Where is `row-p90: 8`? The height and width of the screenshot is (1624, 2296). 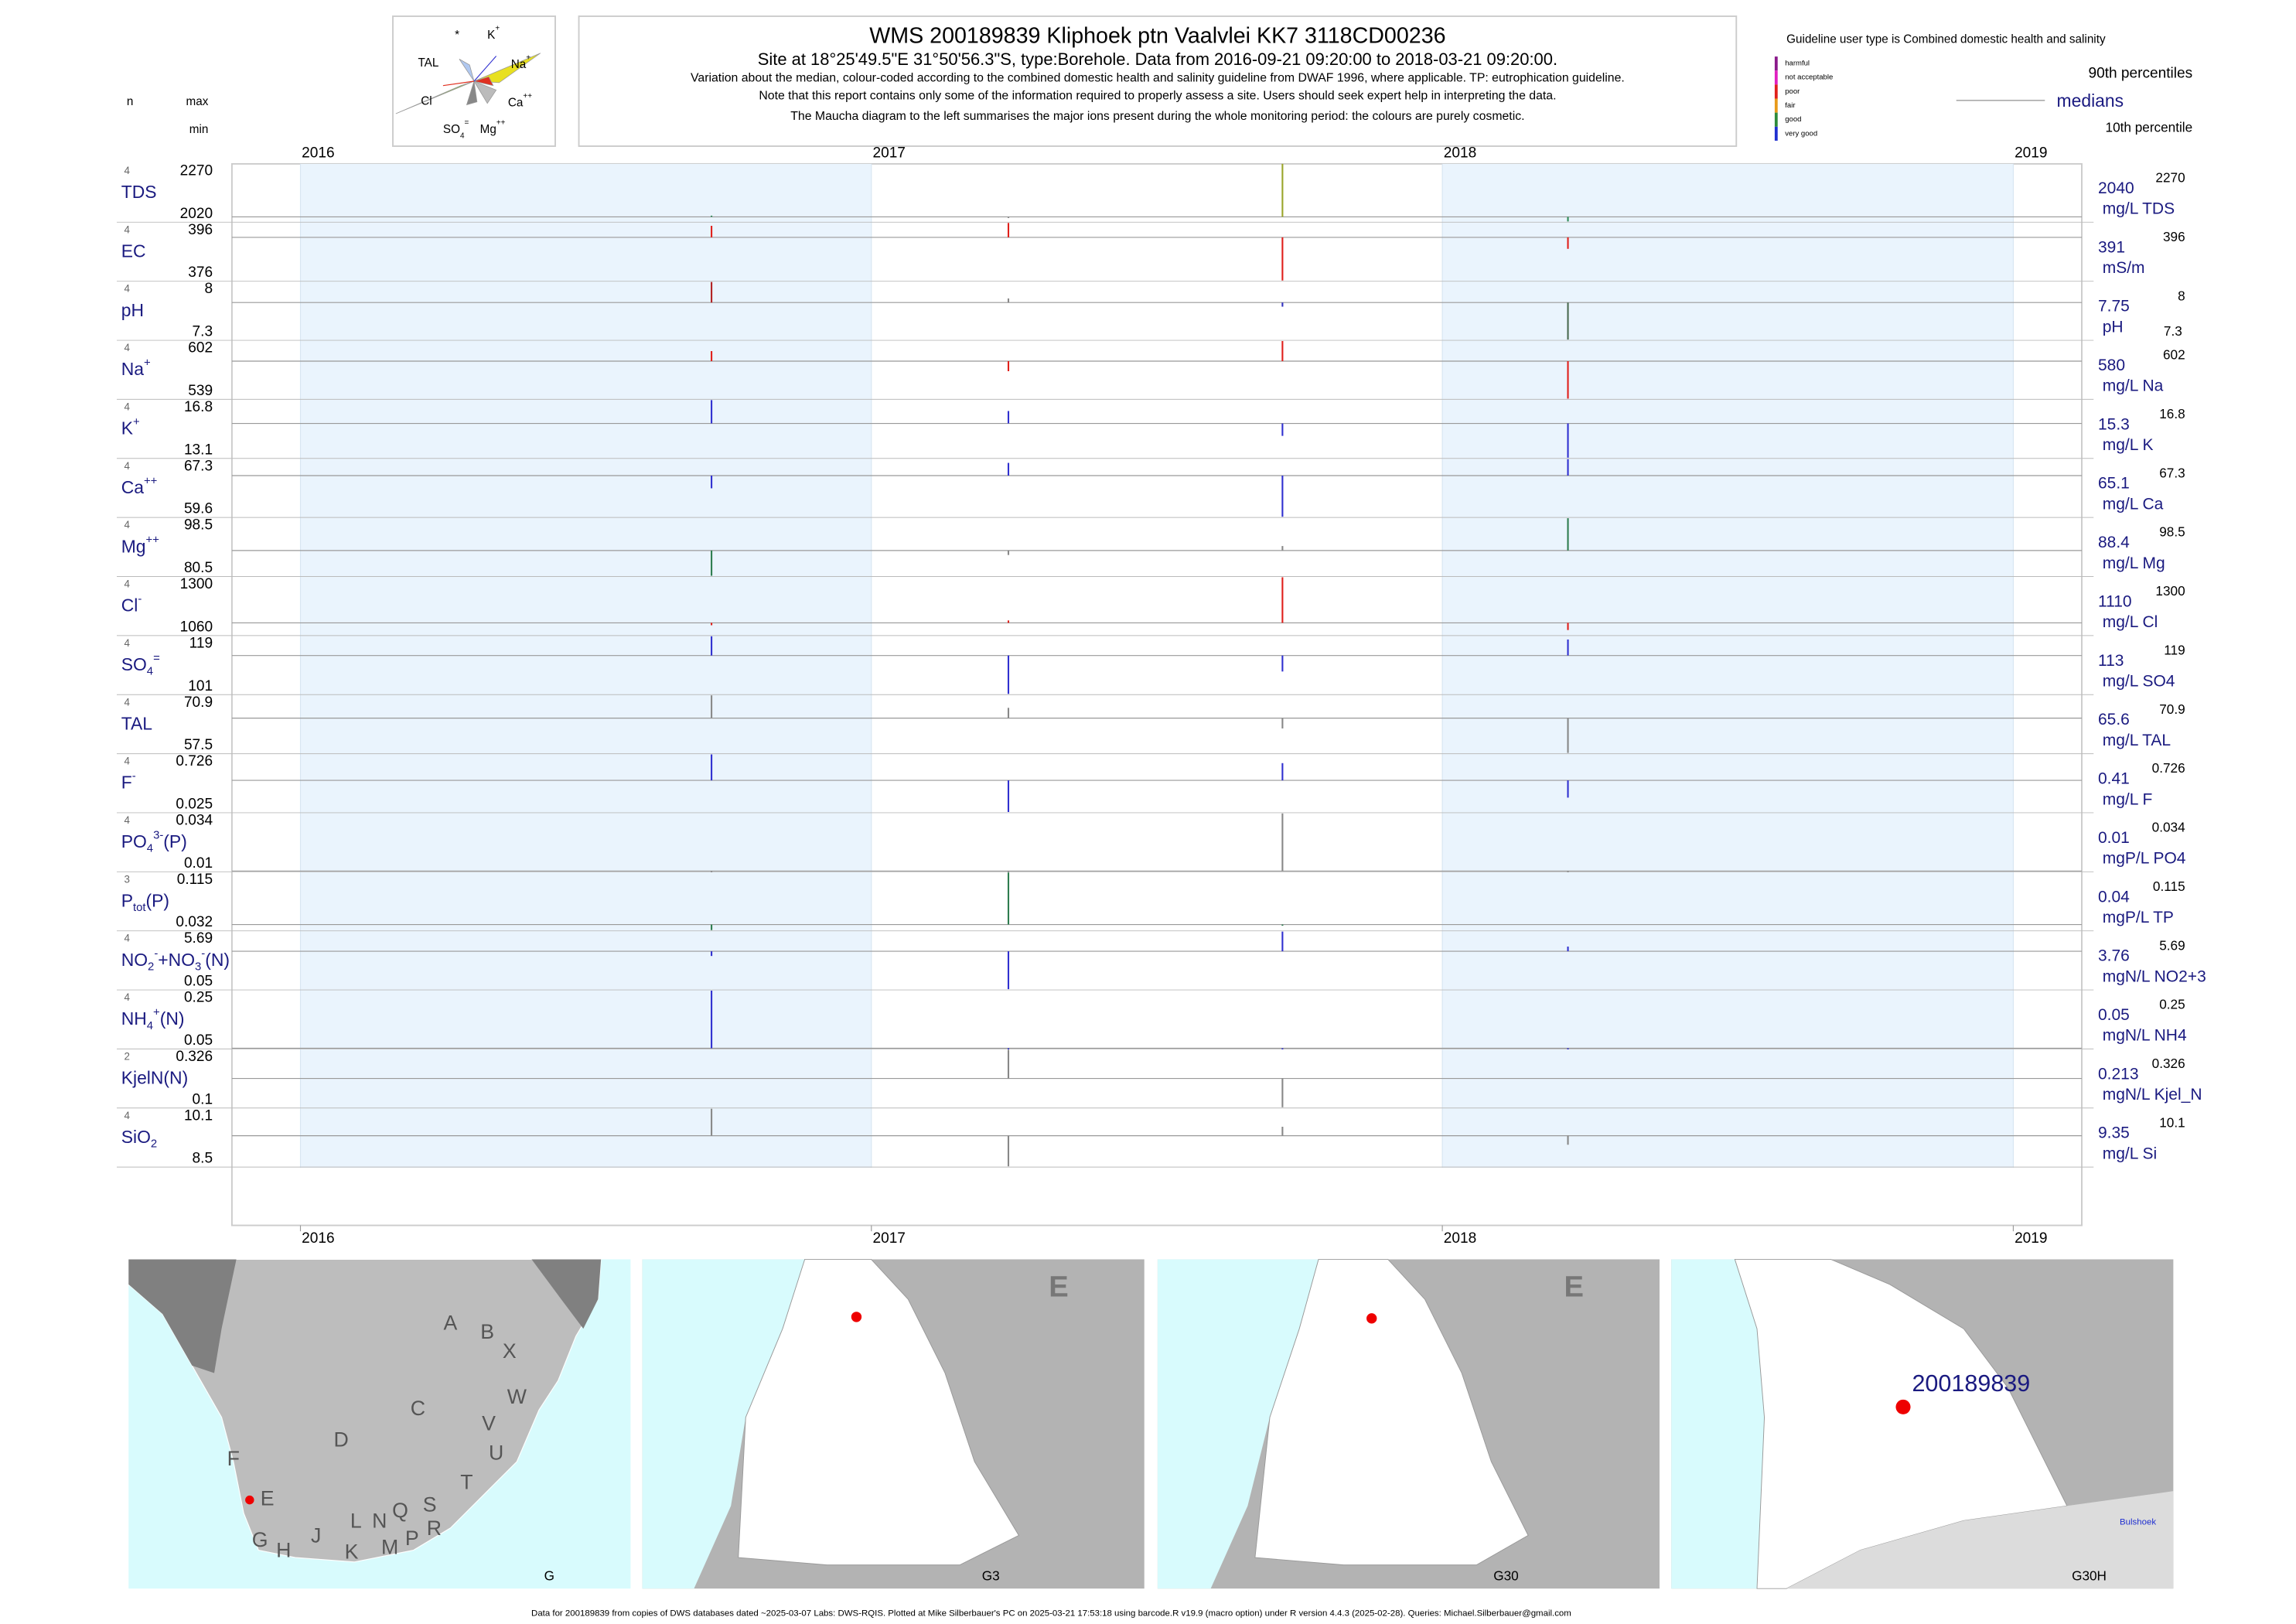
row-p90: 8 is located at coordinates (2181, 295).